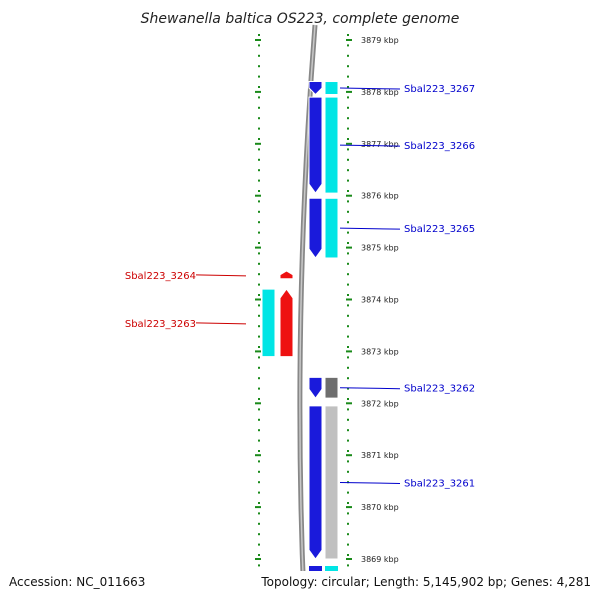  Describe the element at coordinates (380, 248) in the screenshot. I see `ruler-tick-label: 3875 kbp` at that location.